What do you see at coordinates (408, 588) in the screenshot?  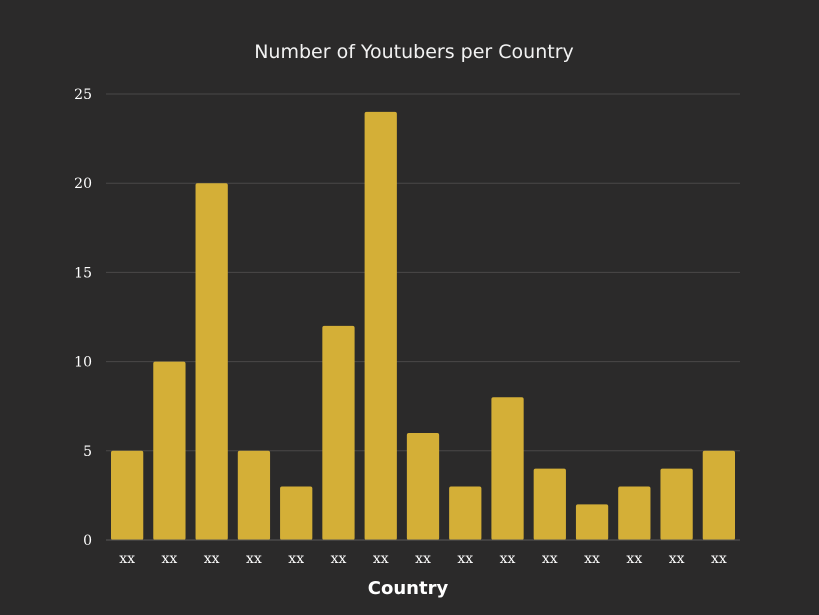 I see `x-axis-label: Country` at bounding box center [408, 588].